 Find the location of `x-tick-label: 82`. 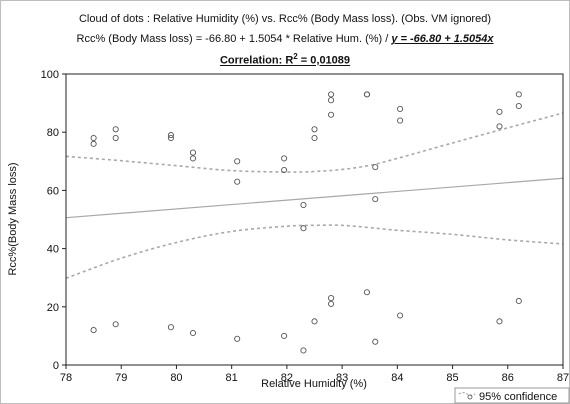

x-tick-label: 82 is located at coordinates (287, 378).